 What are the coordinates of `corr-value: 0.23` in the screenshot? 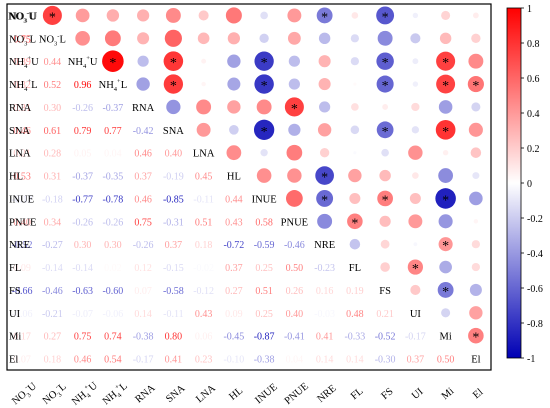 It's located at (204, 360).